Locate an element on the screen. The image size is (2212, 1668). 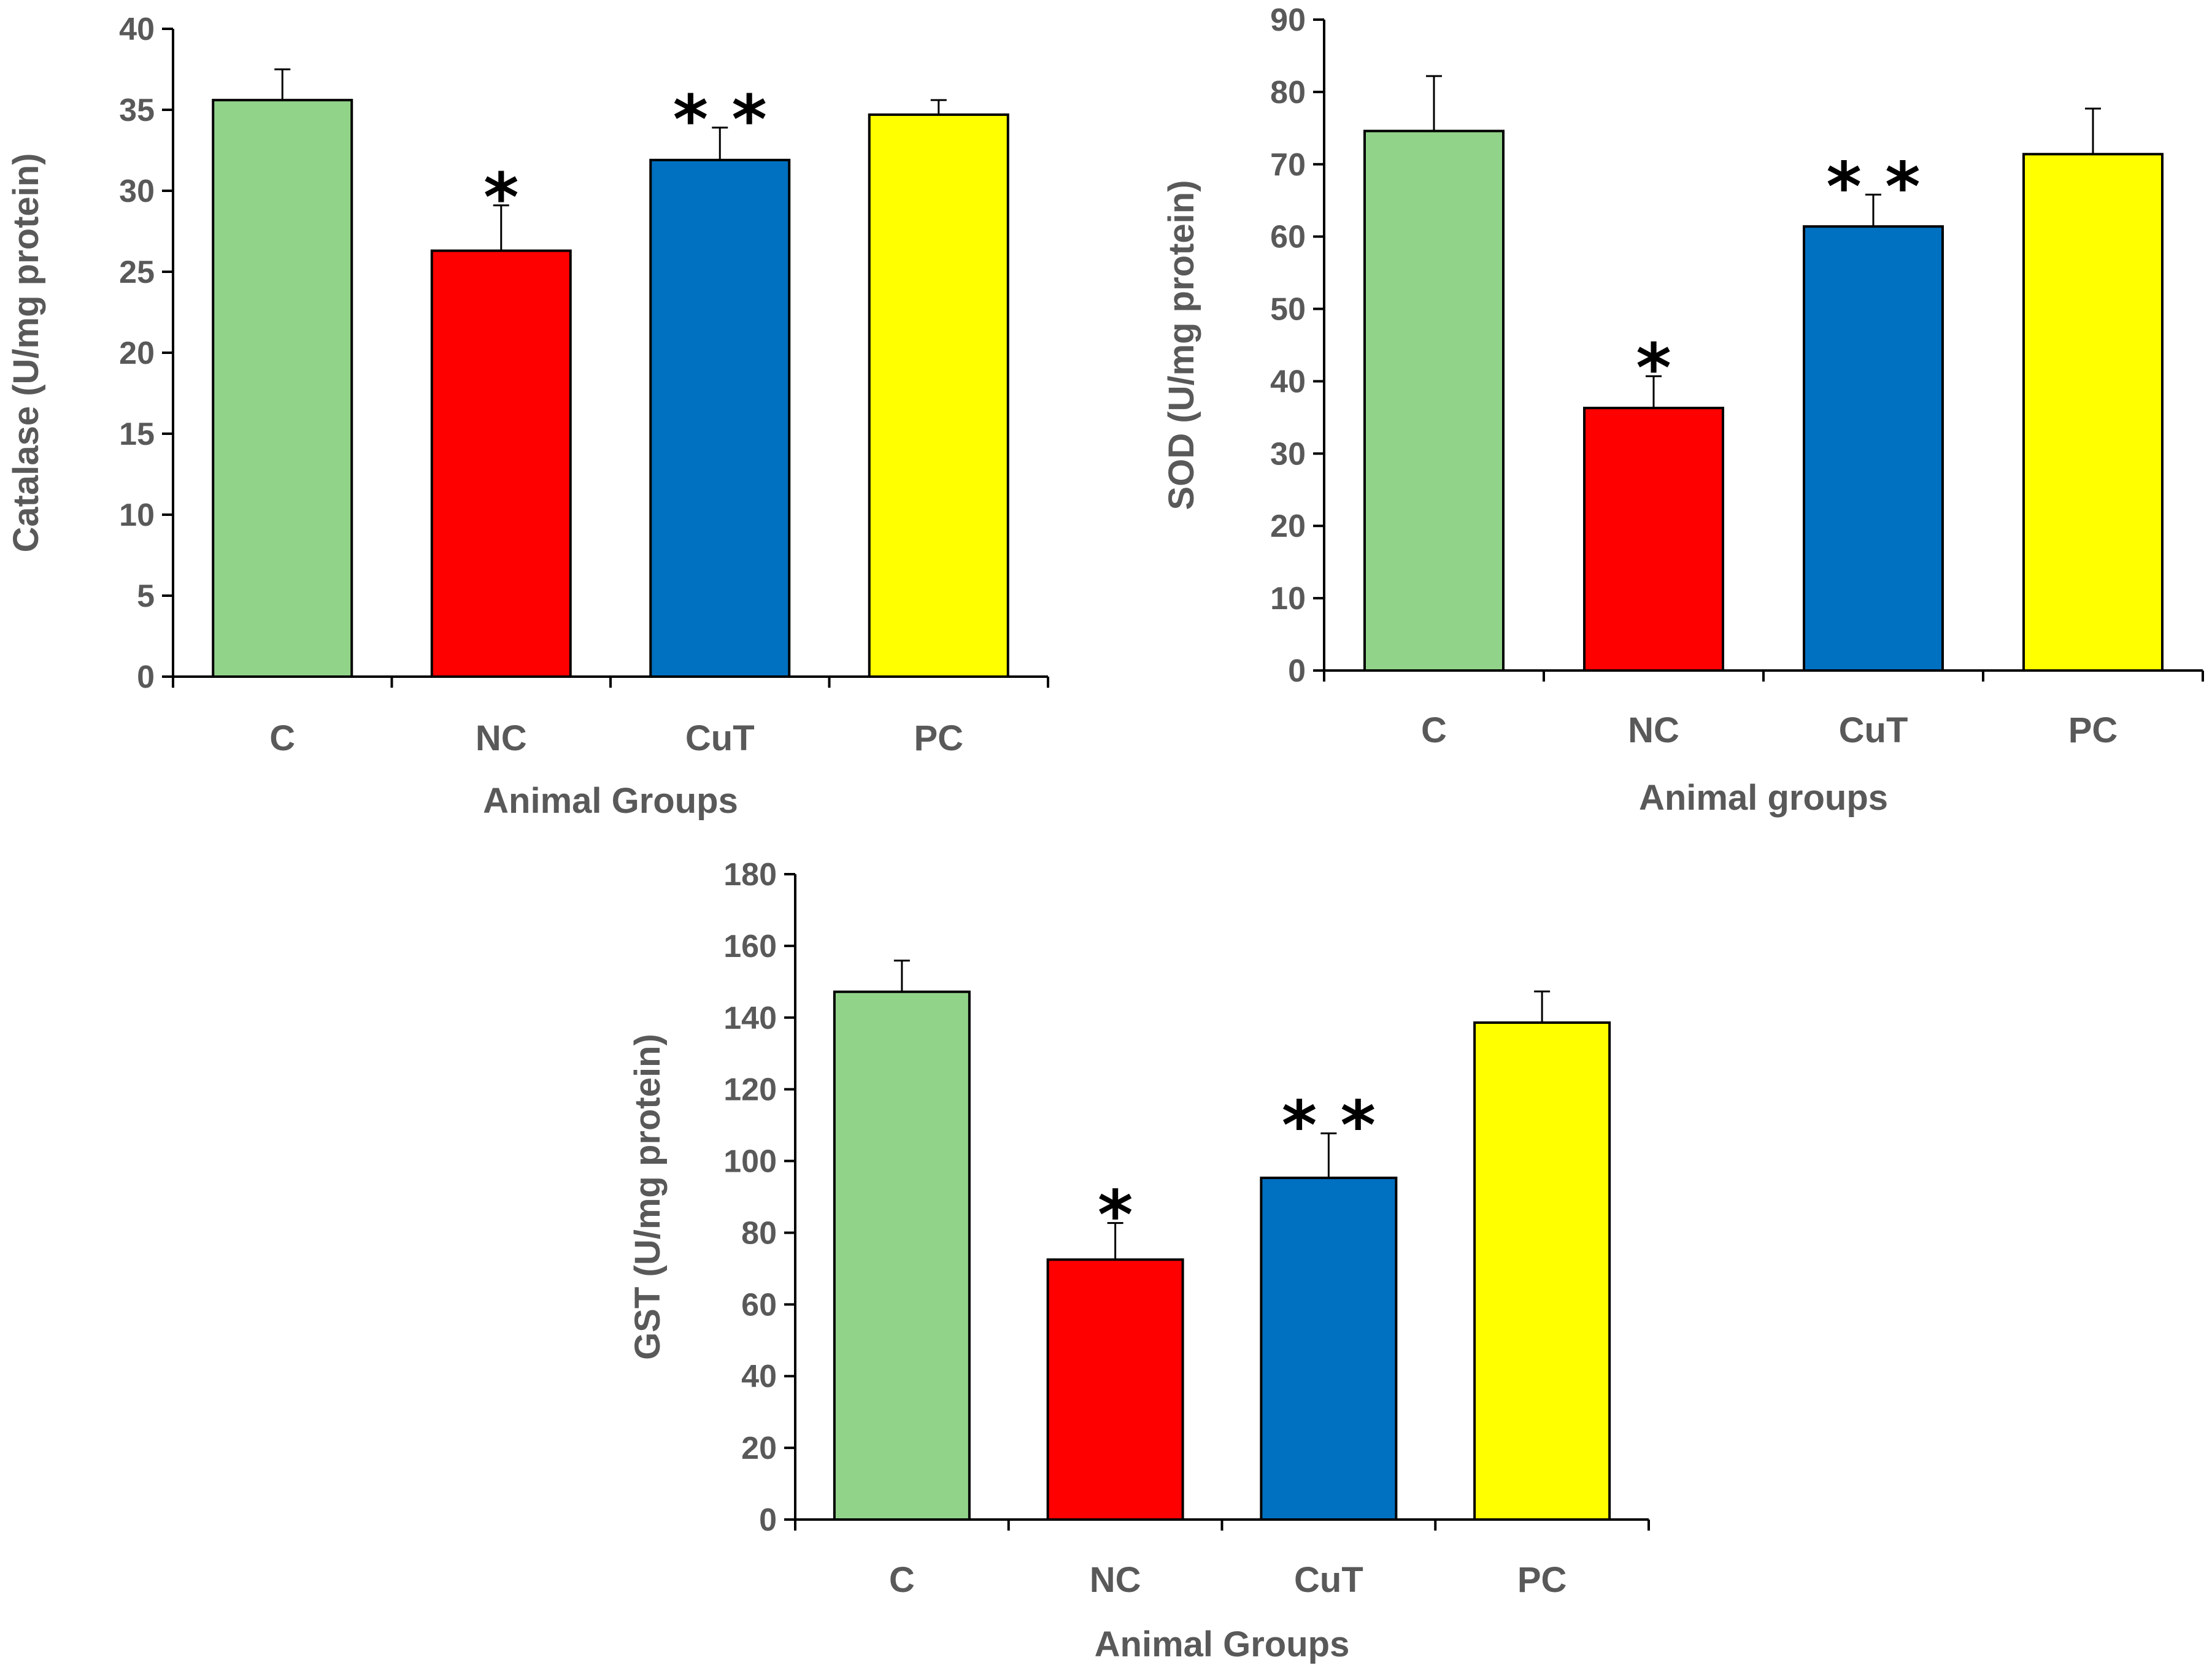
y-tick-label: 5 is located at coordinates (146, 596).